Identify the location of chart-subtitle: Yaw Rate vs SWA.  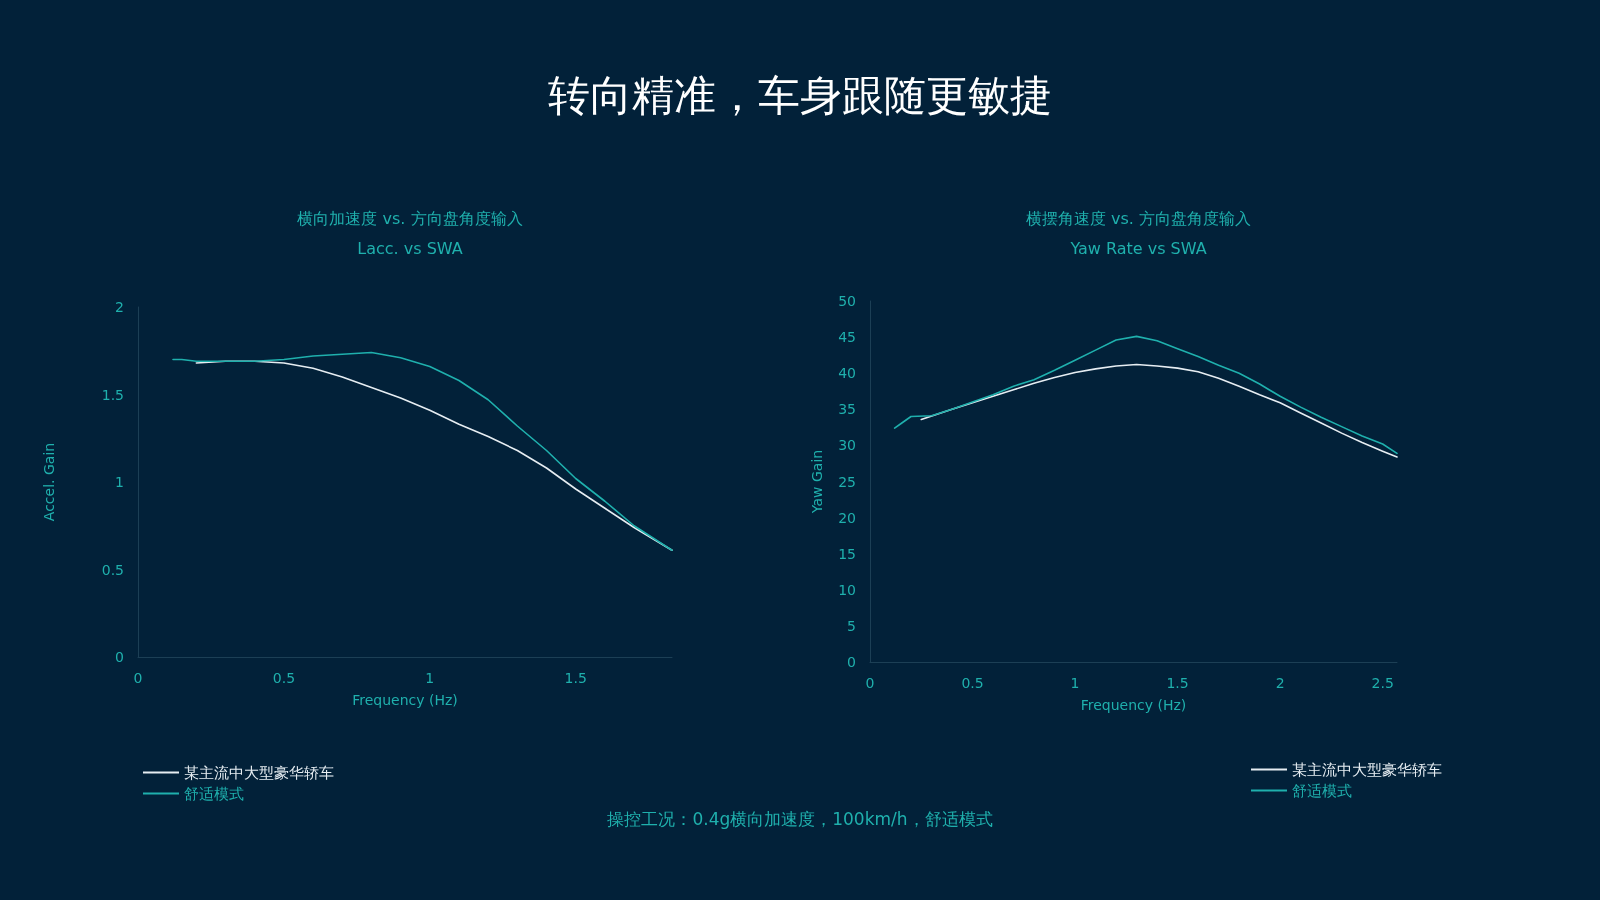
(1138, 248).